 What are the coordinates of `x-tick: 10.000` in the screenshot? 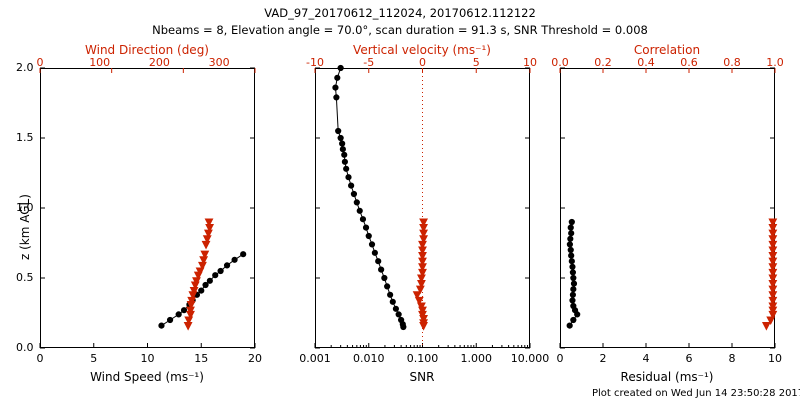 It's located at (530, 358).